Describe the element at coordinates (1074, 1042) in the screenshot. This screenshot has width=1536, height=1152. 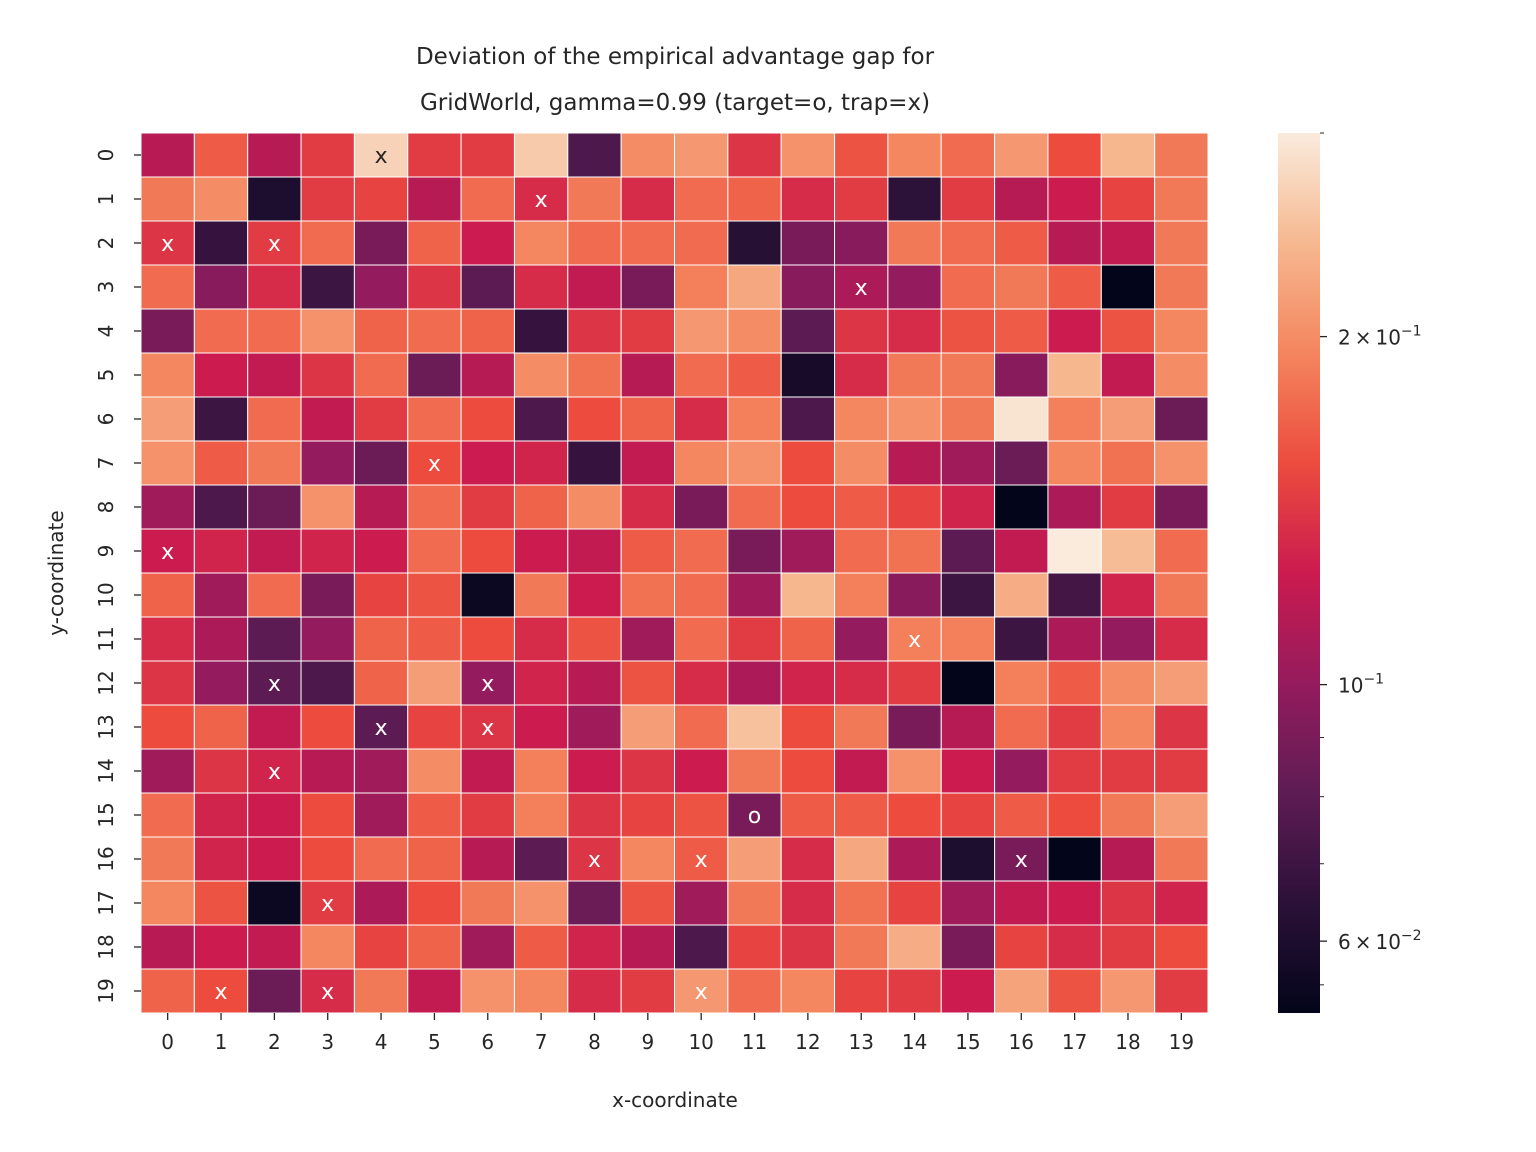
I see `x-tick-label: 17` at that location.